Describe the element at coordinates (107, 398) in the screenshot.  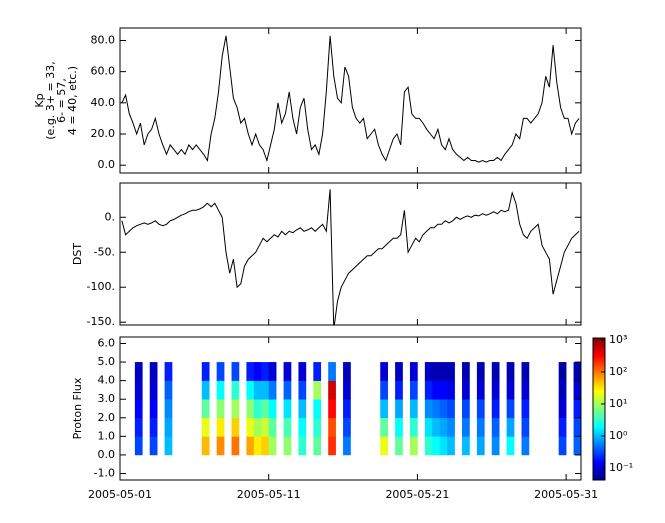
I see `y-tick-label: 3.0` at that location.